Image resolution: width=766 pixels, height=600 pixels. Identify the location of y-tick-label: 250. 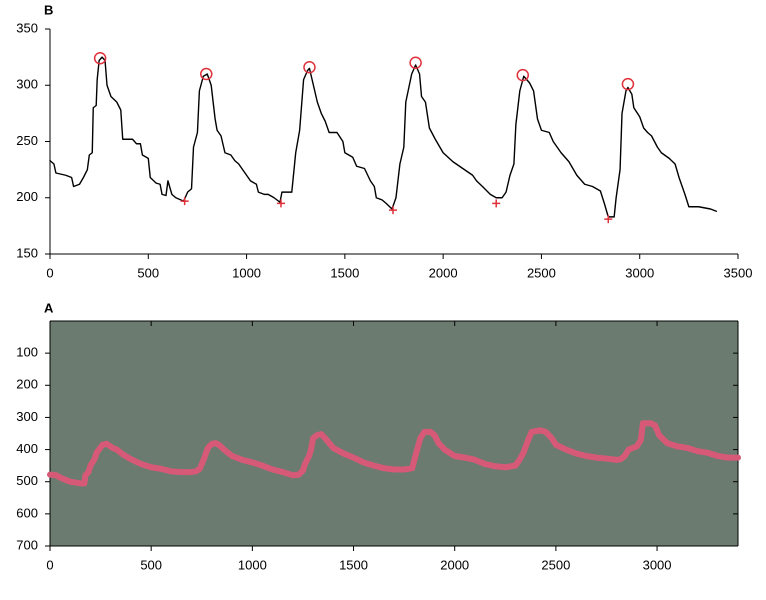
(27, 140).